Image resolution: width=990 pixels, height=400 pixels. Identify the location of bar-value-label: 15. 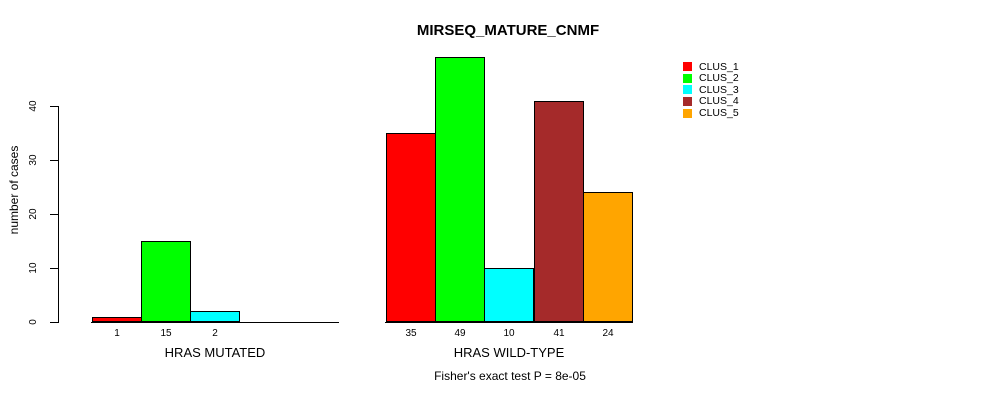
(166, 333).